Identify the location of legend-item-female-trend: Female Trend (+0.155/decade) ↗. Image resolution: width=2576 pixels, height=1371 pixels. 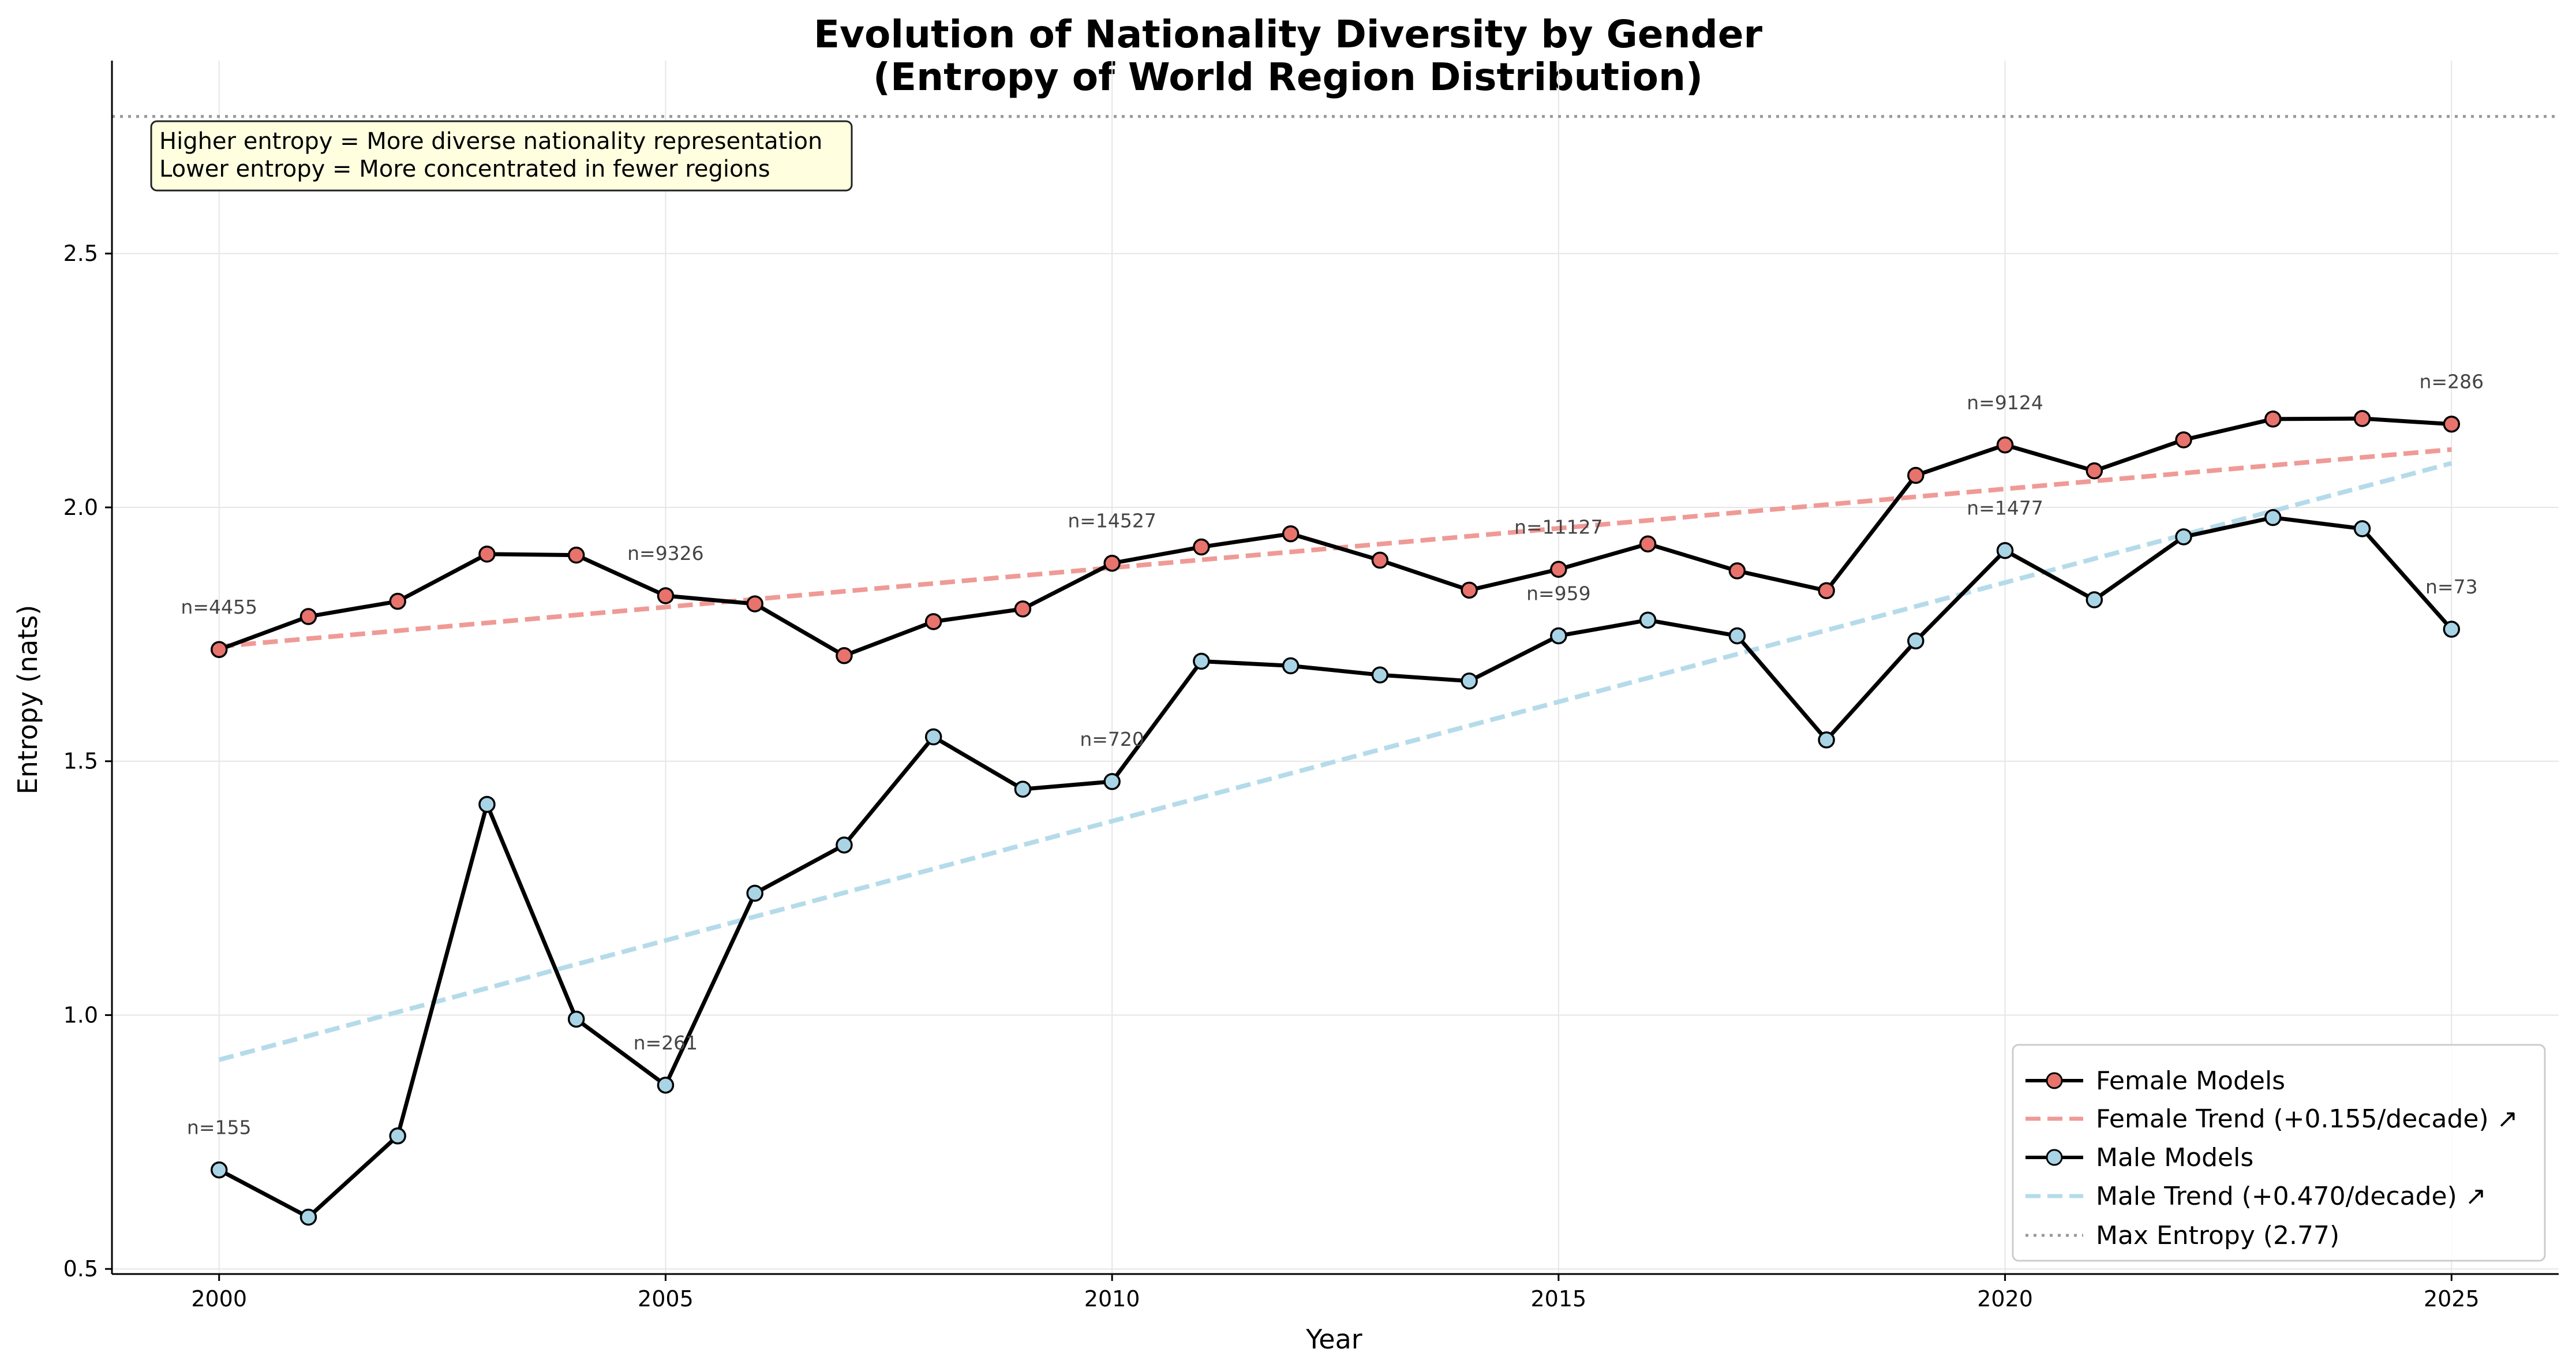
(2271, 1119).